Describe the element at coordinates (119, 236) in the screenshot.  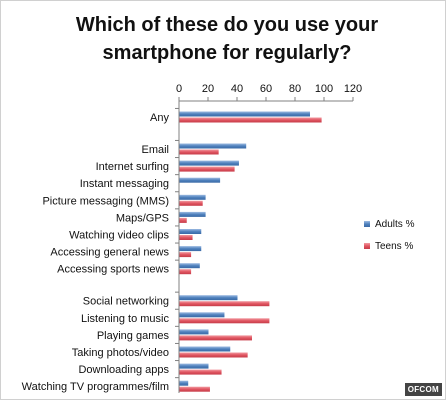
I see `category-label: Watching video clips` at that location.